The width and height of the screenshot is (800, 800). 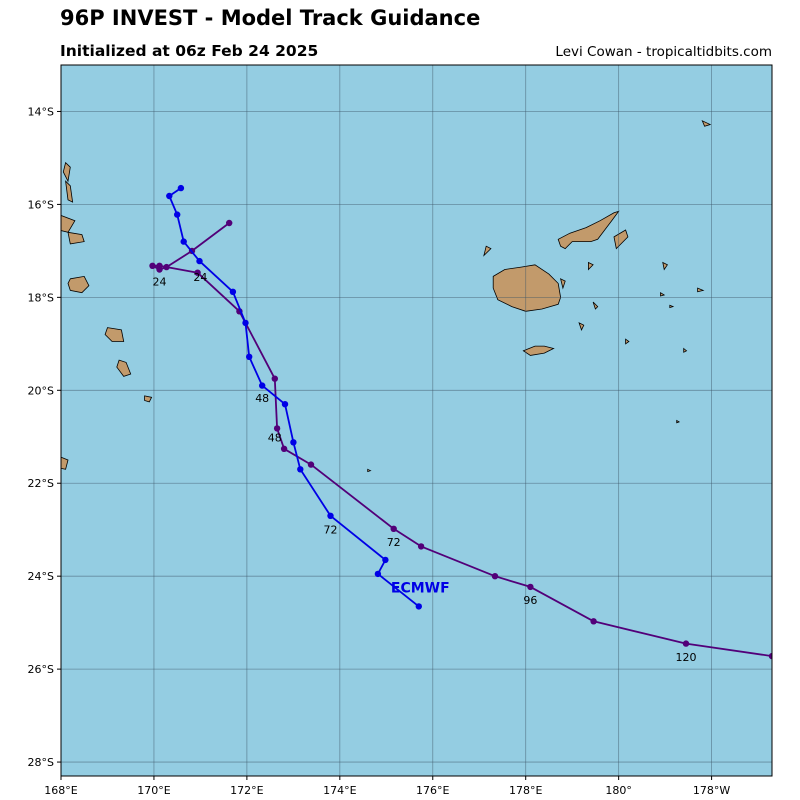 I want to click on land-epi, so click(x=76, y=238).